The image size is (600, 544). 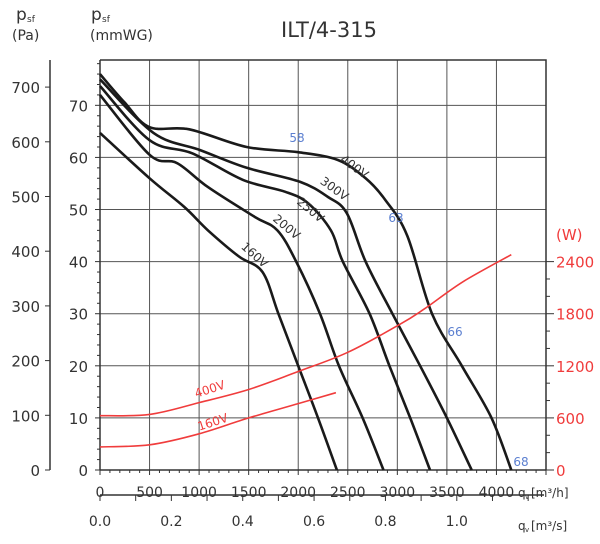 What do you see at coordinates (78, 419) in the screenshot?
I see `mmwg-tick-label: 10` at bounding box center [78, 419].